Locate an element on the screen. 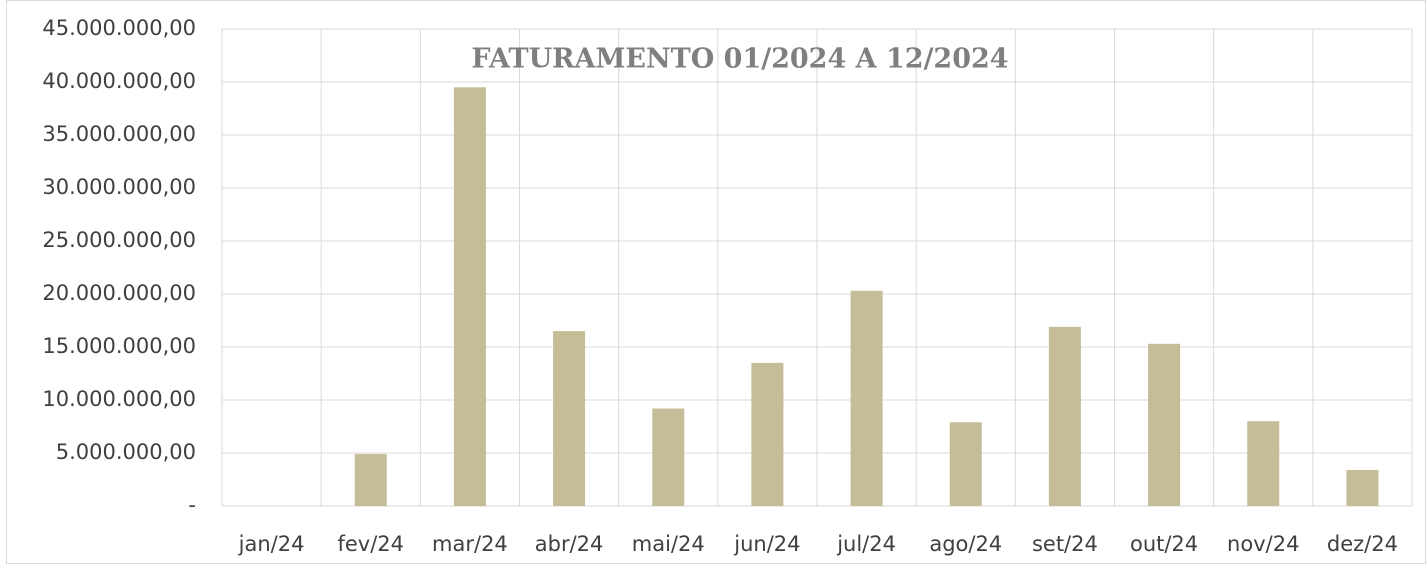  x-tick-label: abr/24 is located at coordinates (569, 544).